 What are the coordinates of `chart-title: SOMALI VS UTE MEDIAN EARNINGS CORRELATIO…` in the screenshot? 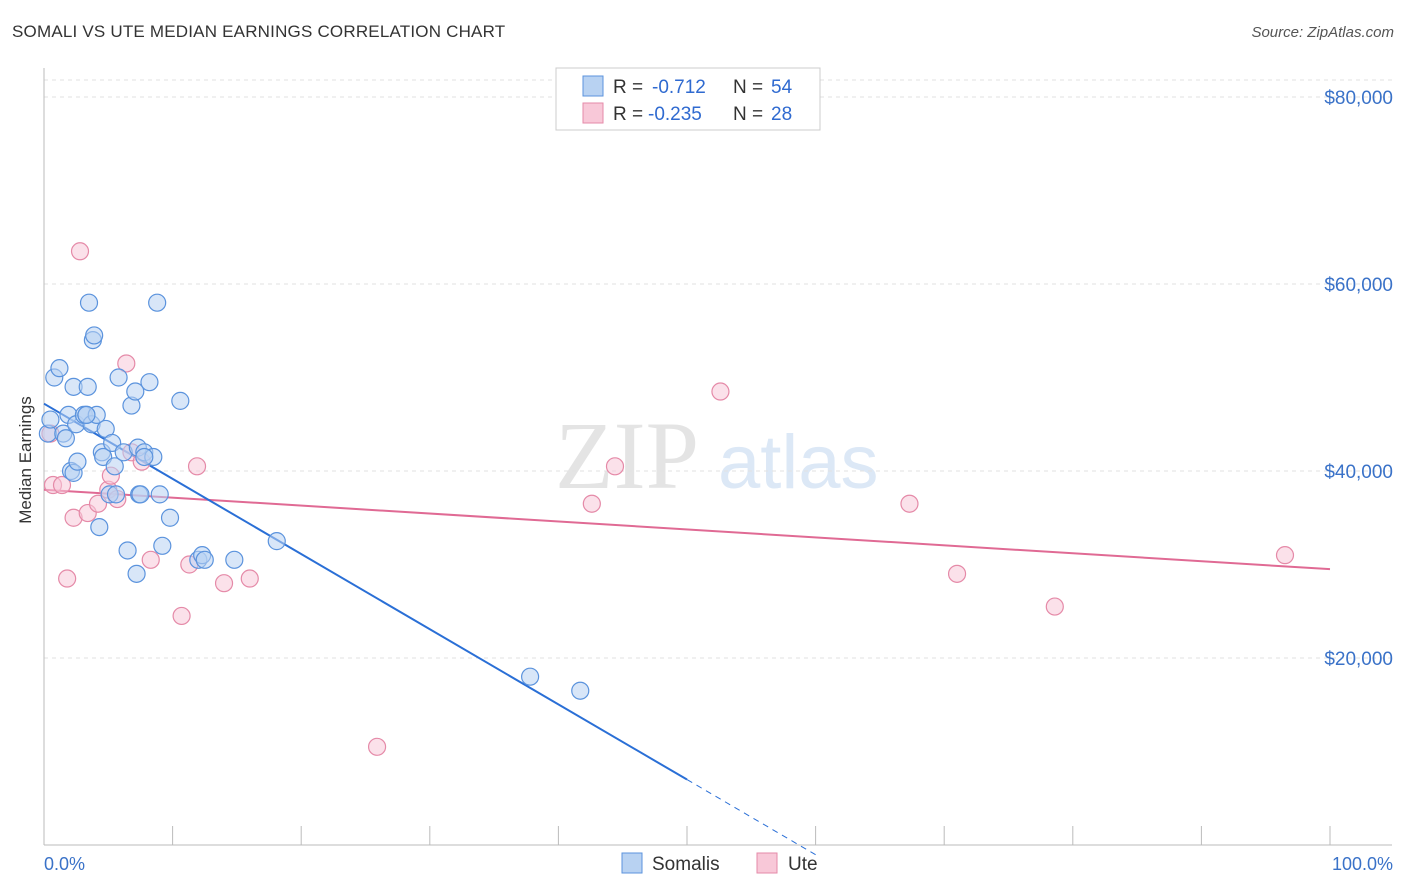 It's located at (259, 31).